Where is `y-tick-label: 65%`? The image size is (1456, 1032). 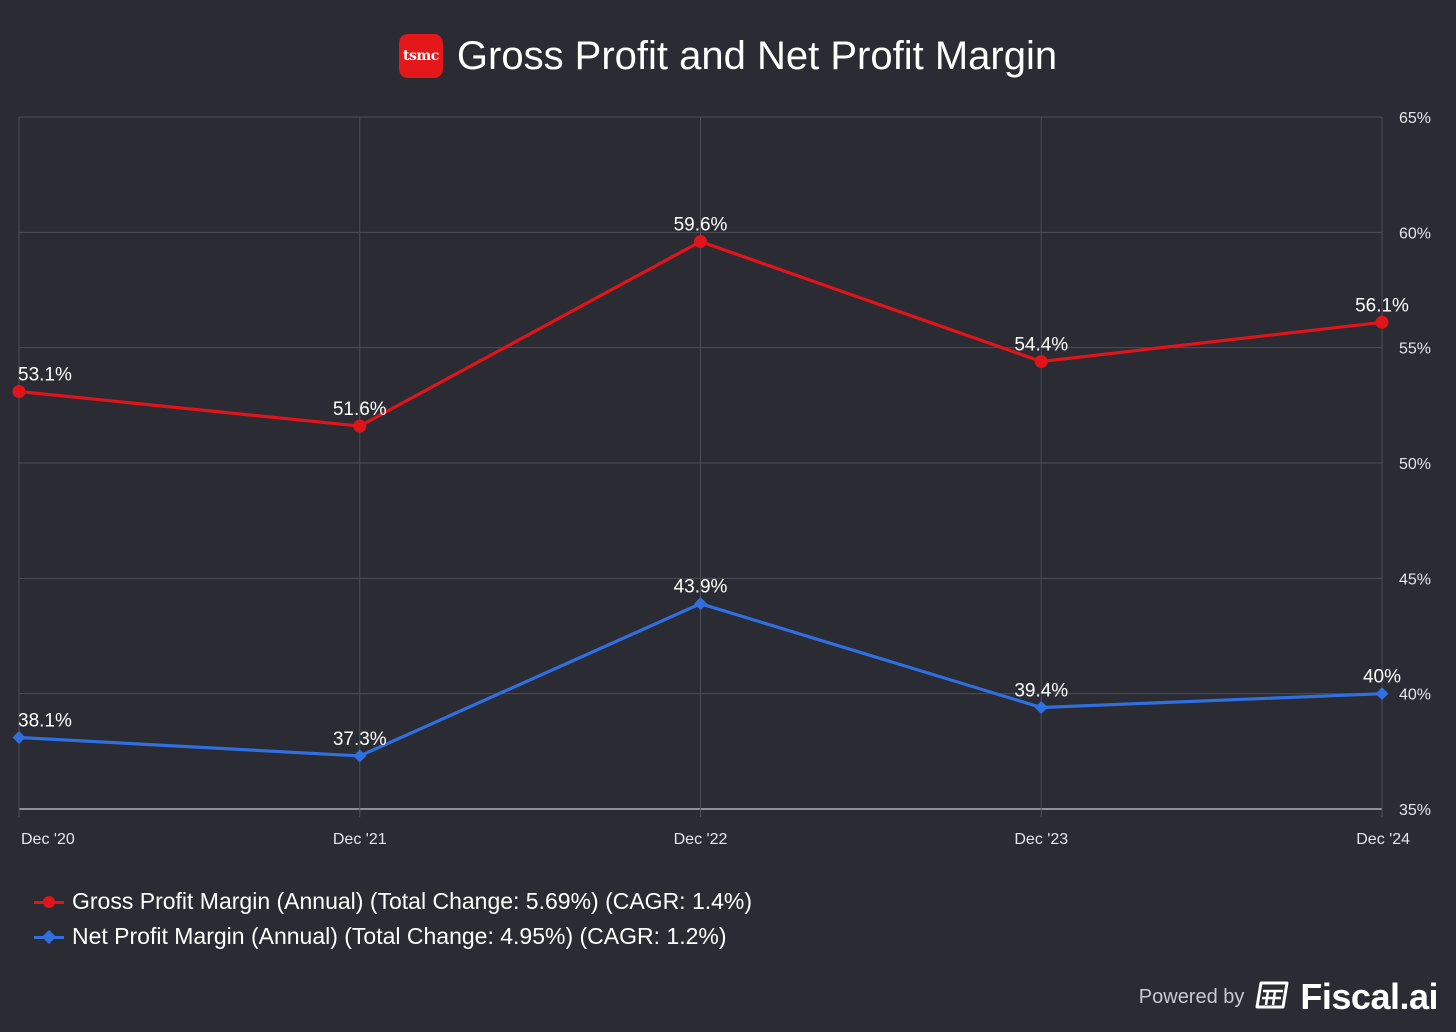
y-tick-label: 65% is located at coordinates (1415, 118).